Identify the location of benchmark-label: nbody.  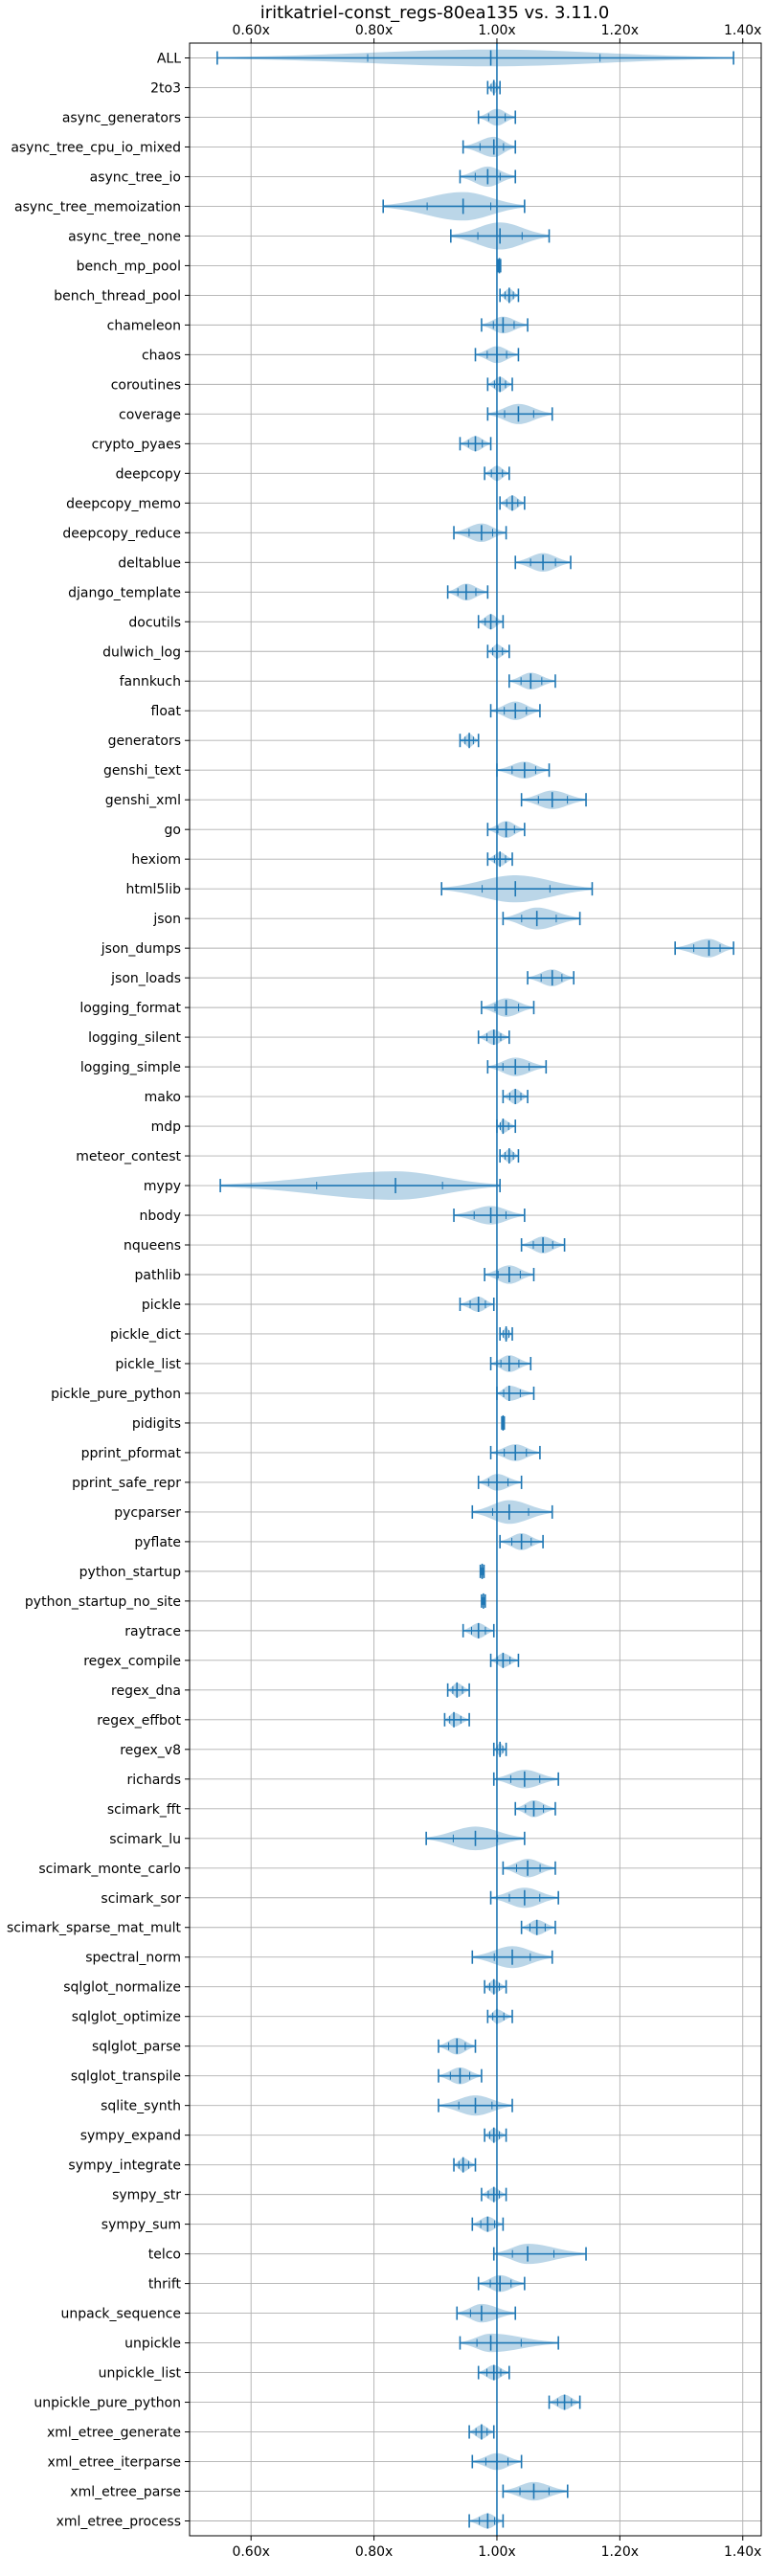
(161, 1216).